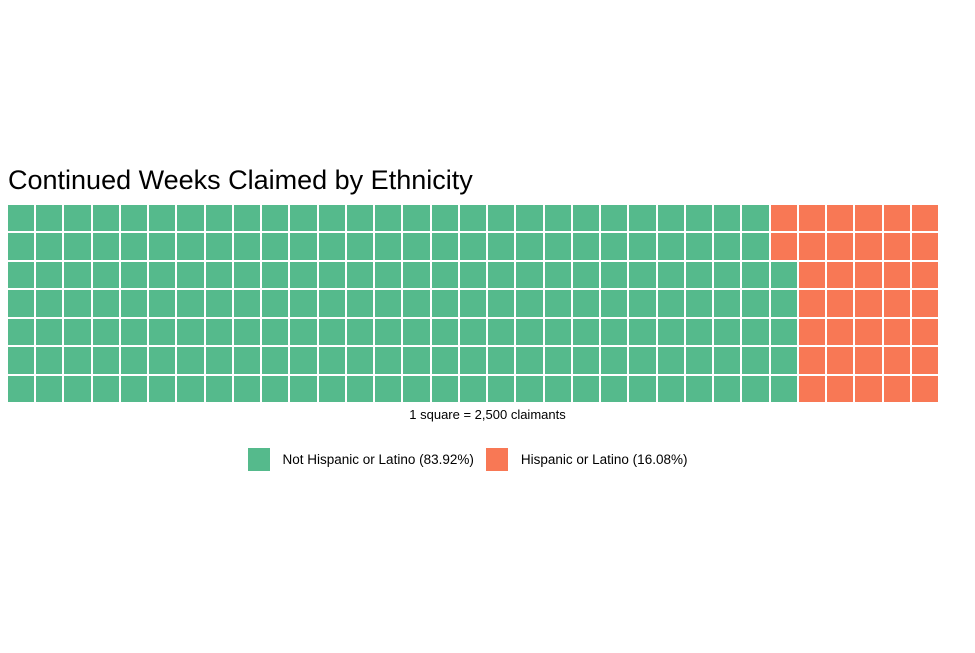  Describe the element at coordinates (378, 459) in the screenshot. I see `legend-label-not-hispanic: Not Hispanic or Latino (83.92%)` at that location.